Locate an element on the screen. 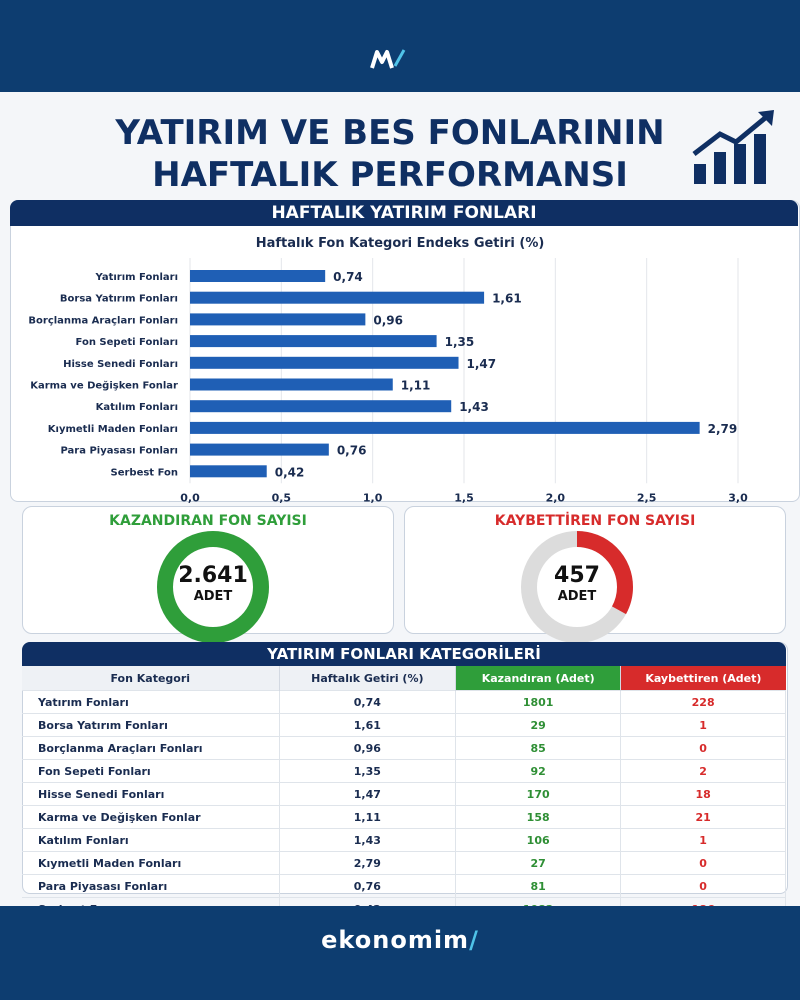 The width and height of the screenshot is (800, 1000). table-row: Hisse Senedi Fonları 1,47 170 18 is located at coordinates (404, 794).